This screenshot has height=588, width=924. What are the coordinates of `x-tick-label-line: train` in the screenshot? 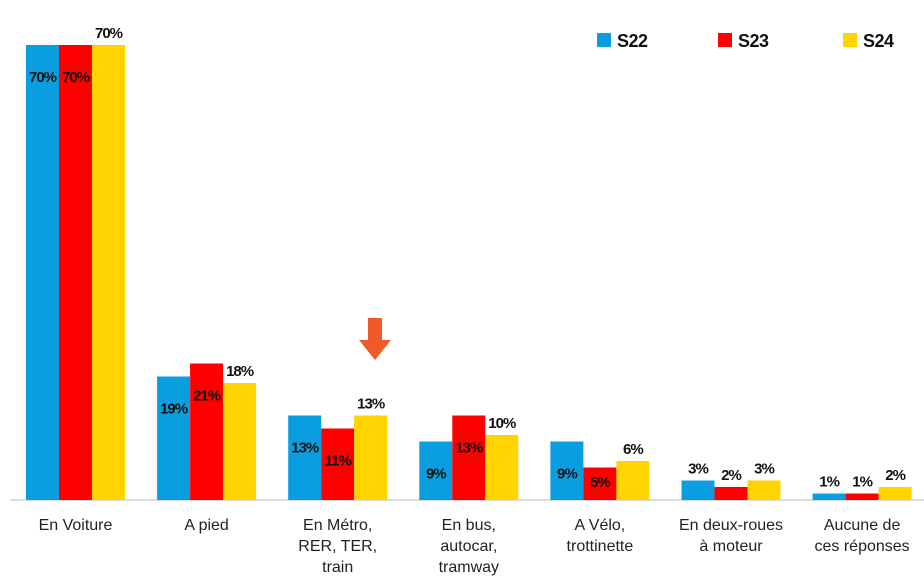 It's located at (337, 567).